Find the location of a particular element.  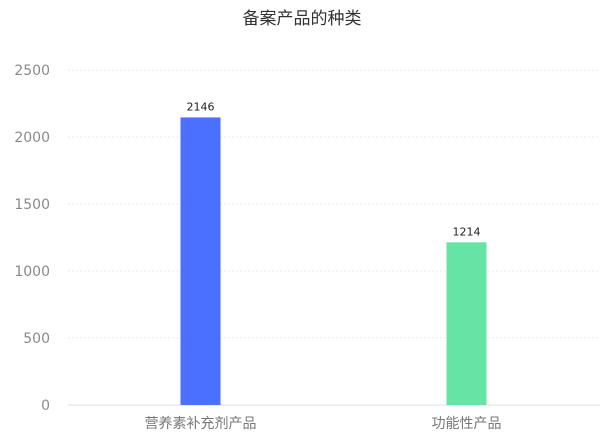

y-tick-label: 0 is located at coordinates (45, 406).